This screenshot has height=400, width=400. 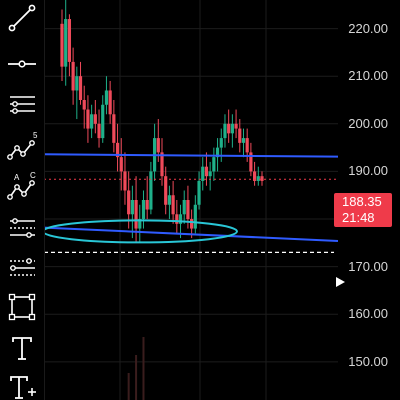 What do you see at coordinates (368, 76) in the screenshot?
I see `price-tick-label: 210.00` at bounding box center [368, 76].